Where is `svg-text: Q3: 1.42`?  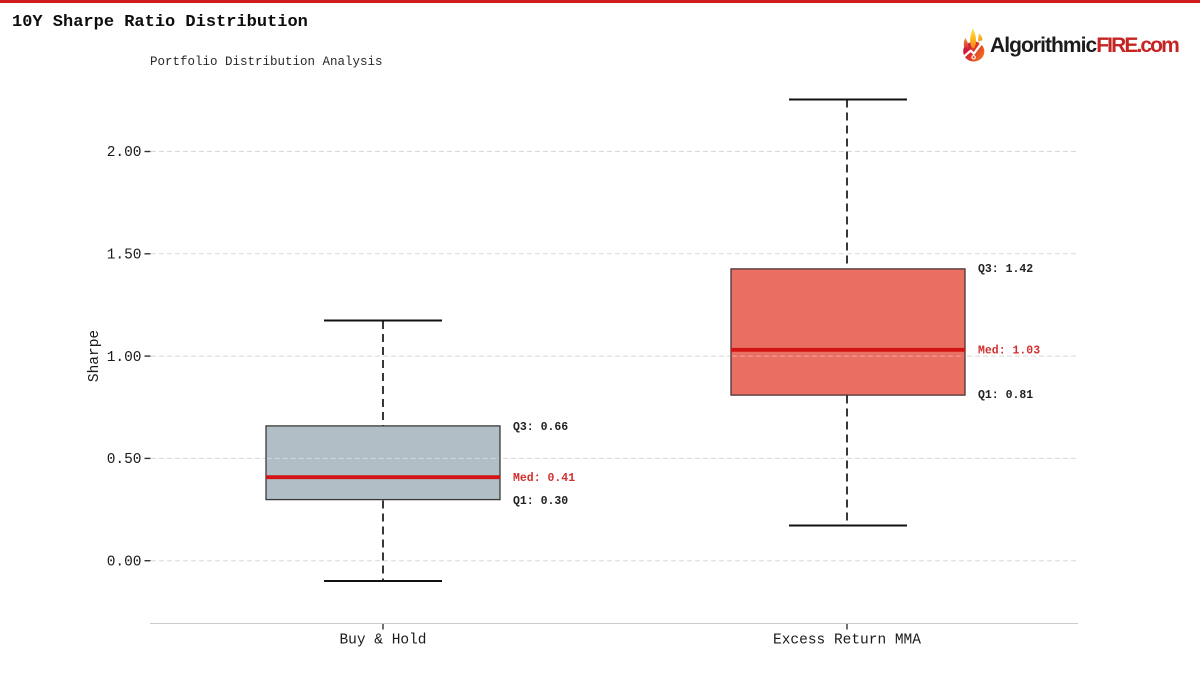 svg-text: Q3: 1.42 is located at coordinates (1005, 269).